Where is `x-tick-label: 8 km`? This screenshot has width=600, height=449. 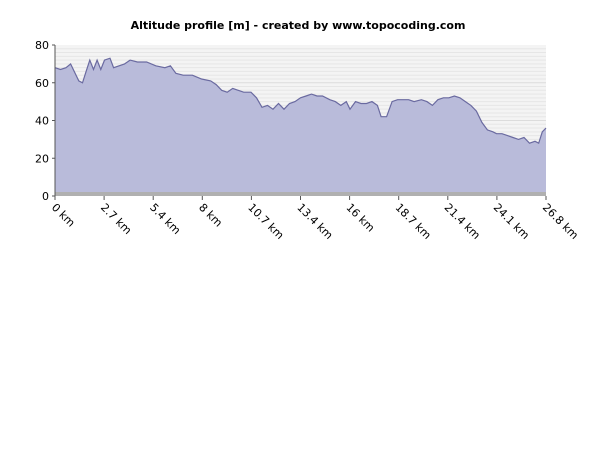
x-tick-label: 8 km is located at coordinates (210, 215).